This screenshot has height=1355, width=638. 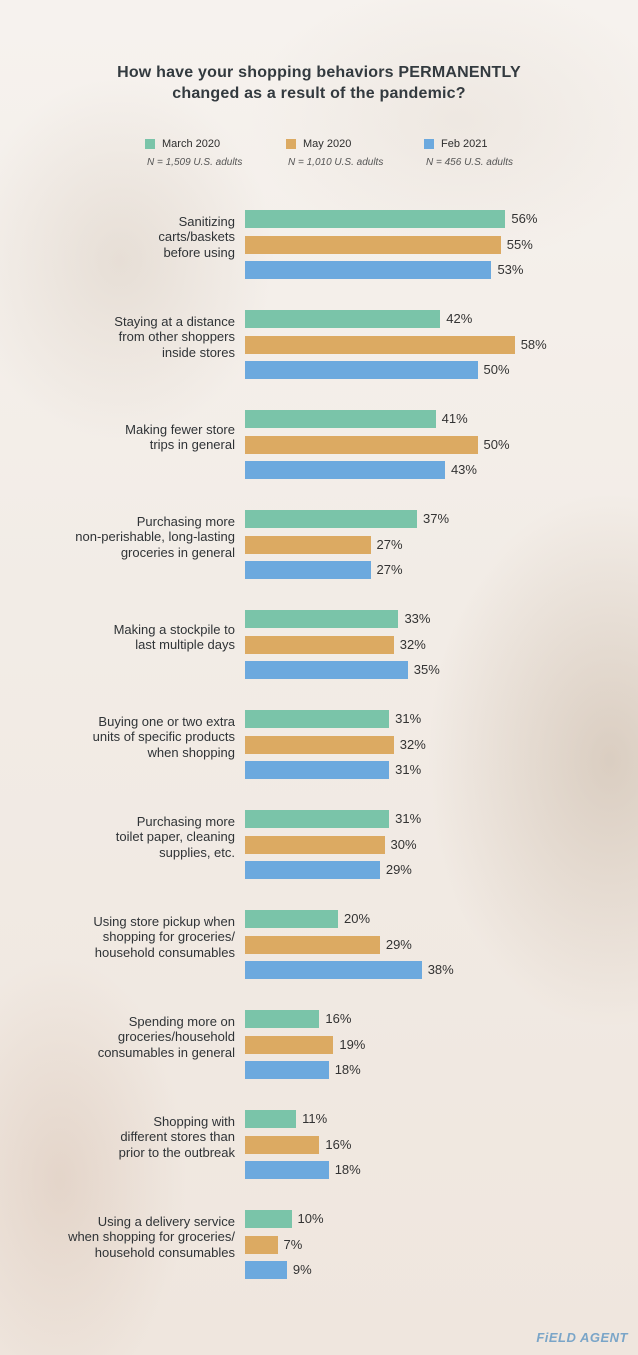 I want to click on legend-item-feb-2021: Feb 2021 N = 456 U.S. adults, so click(x=514, y=152).